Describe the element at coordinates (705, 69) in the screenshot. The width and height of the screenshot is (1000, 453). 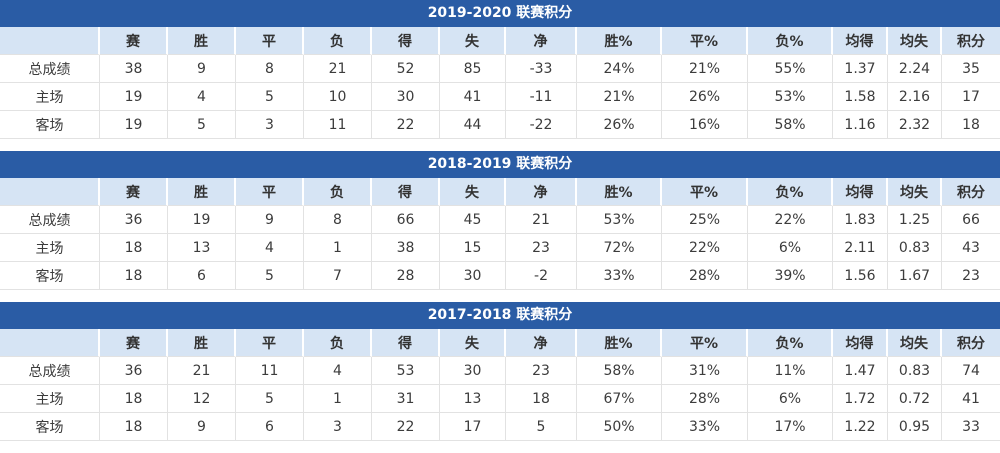
I see `stat-draw-pct: 21%` at that location.